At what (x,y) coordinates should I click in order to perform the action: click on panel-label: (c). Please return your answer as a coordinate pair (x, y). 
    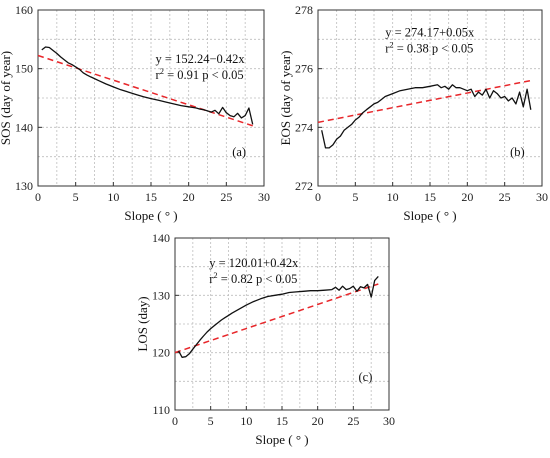
    Looking at the image, I should click on (366, 377).